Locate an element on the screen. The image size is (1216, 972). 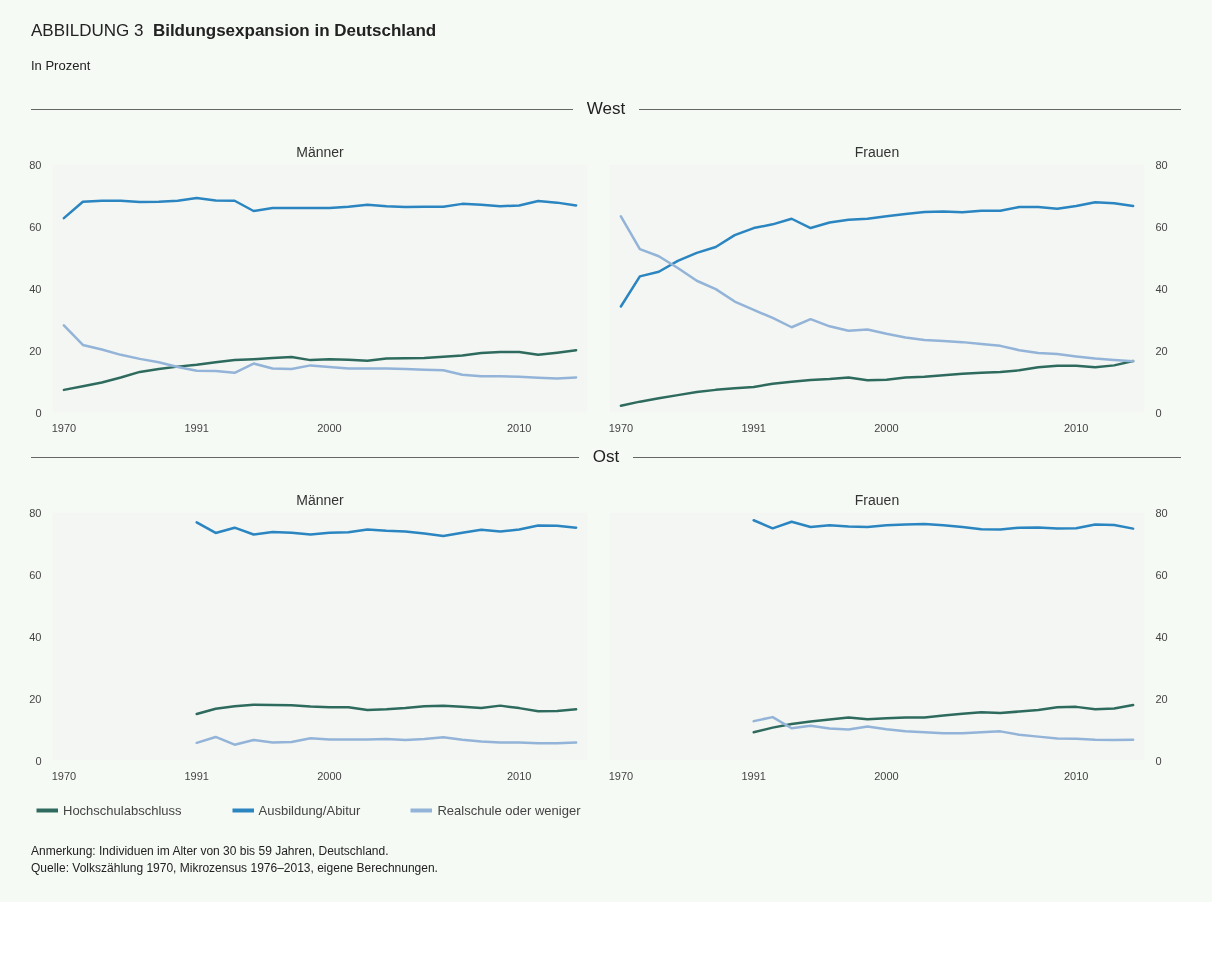
text: Bildungsexpansion in Deutschland is located at coordinates (294, 30).